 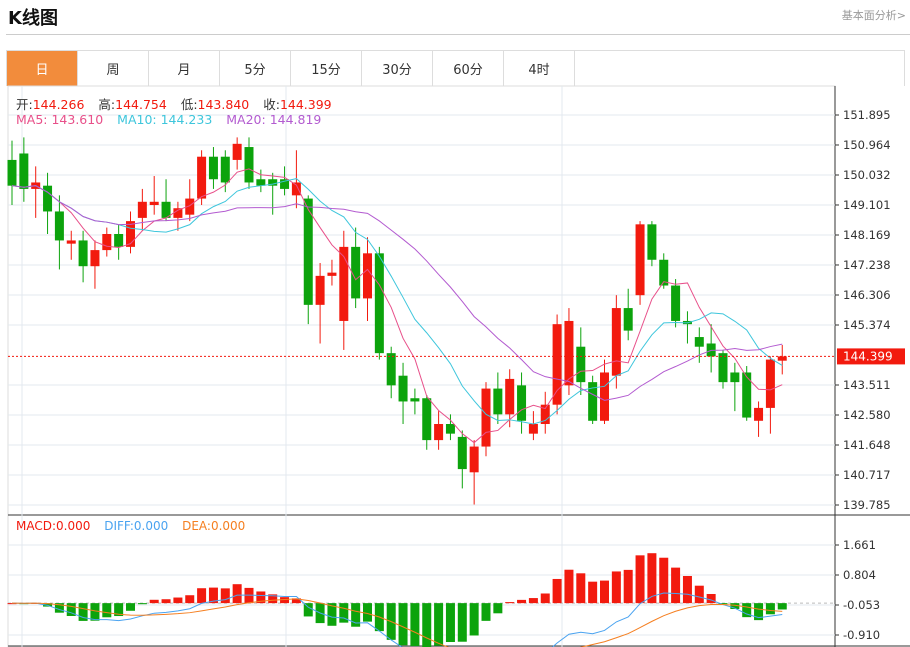 What do you see at coordinates (271, 104) in the screenshot?
I see `close-label: 收:` at bounding box center [271, 104].